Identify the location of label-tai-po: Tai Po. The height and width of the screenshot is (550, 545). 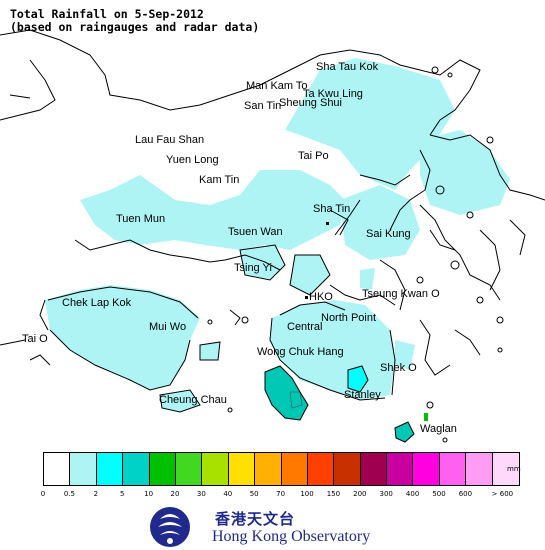
(313, 156).